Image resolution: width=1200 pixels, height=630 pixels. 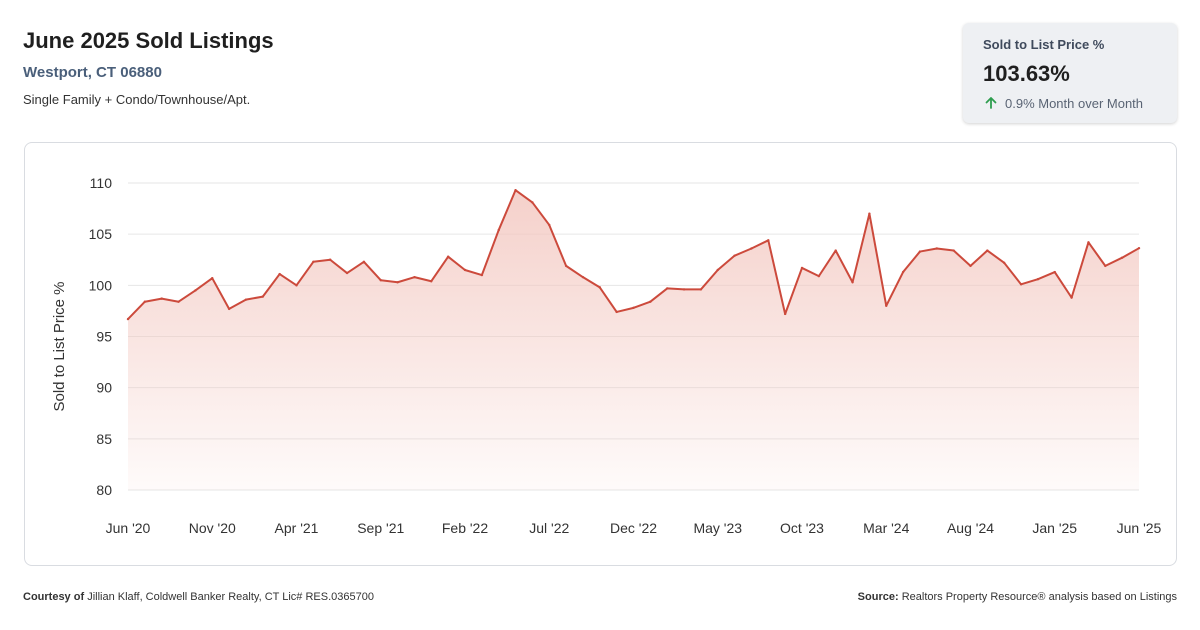 What do you see at coordinates (148, 40) in the screenshot?
I see `page-title: June 2025 Sold Listings` at bounding box center [148, 40].